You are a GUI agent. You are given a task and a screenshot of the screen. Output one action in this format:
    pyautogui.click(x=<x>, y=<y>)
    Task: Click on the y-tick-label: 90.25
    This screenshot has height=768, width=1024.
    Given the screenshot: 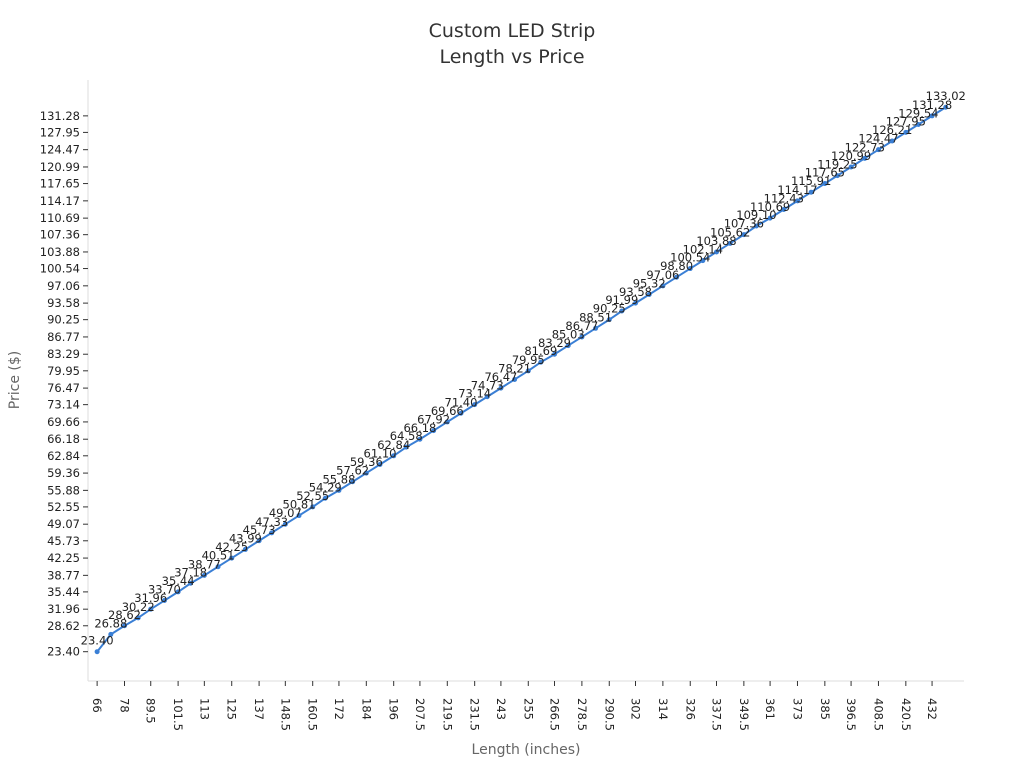 What is the action you would take?
    pyautogui.click(x=63, y=320)
    